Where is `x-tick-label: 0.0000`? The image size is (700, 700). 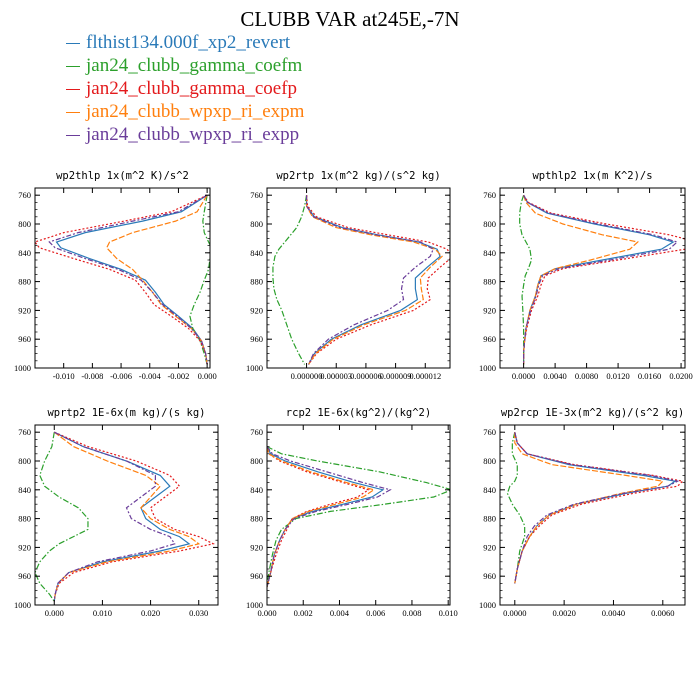
x-tick-label: 0.0000 is located at coordinates (523, 376).